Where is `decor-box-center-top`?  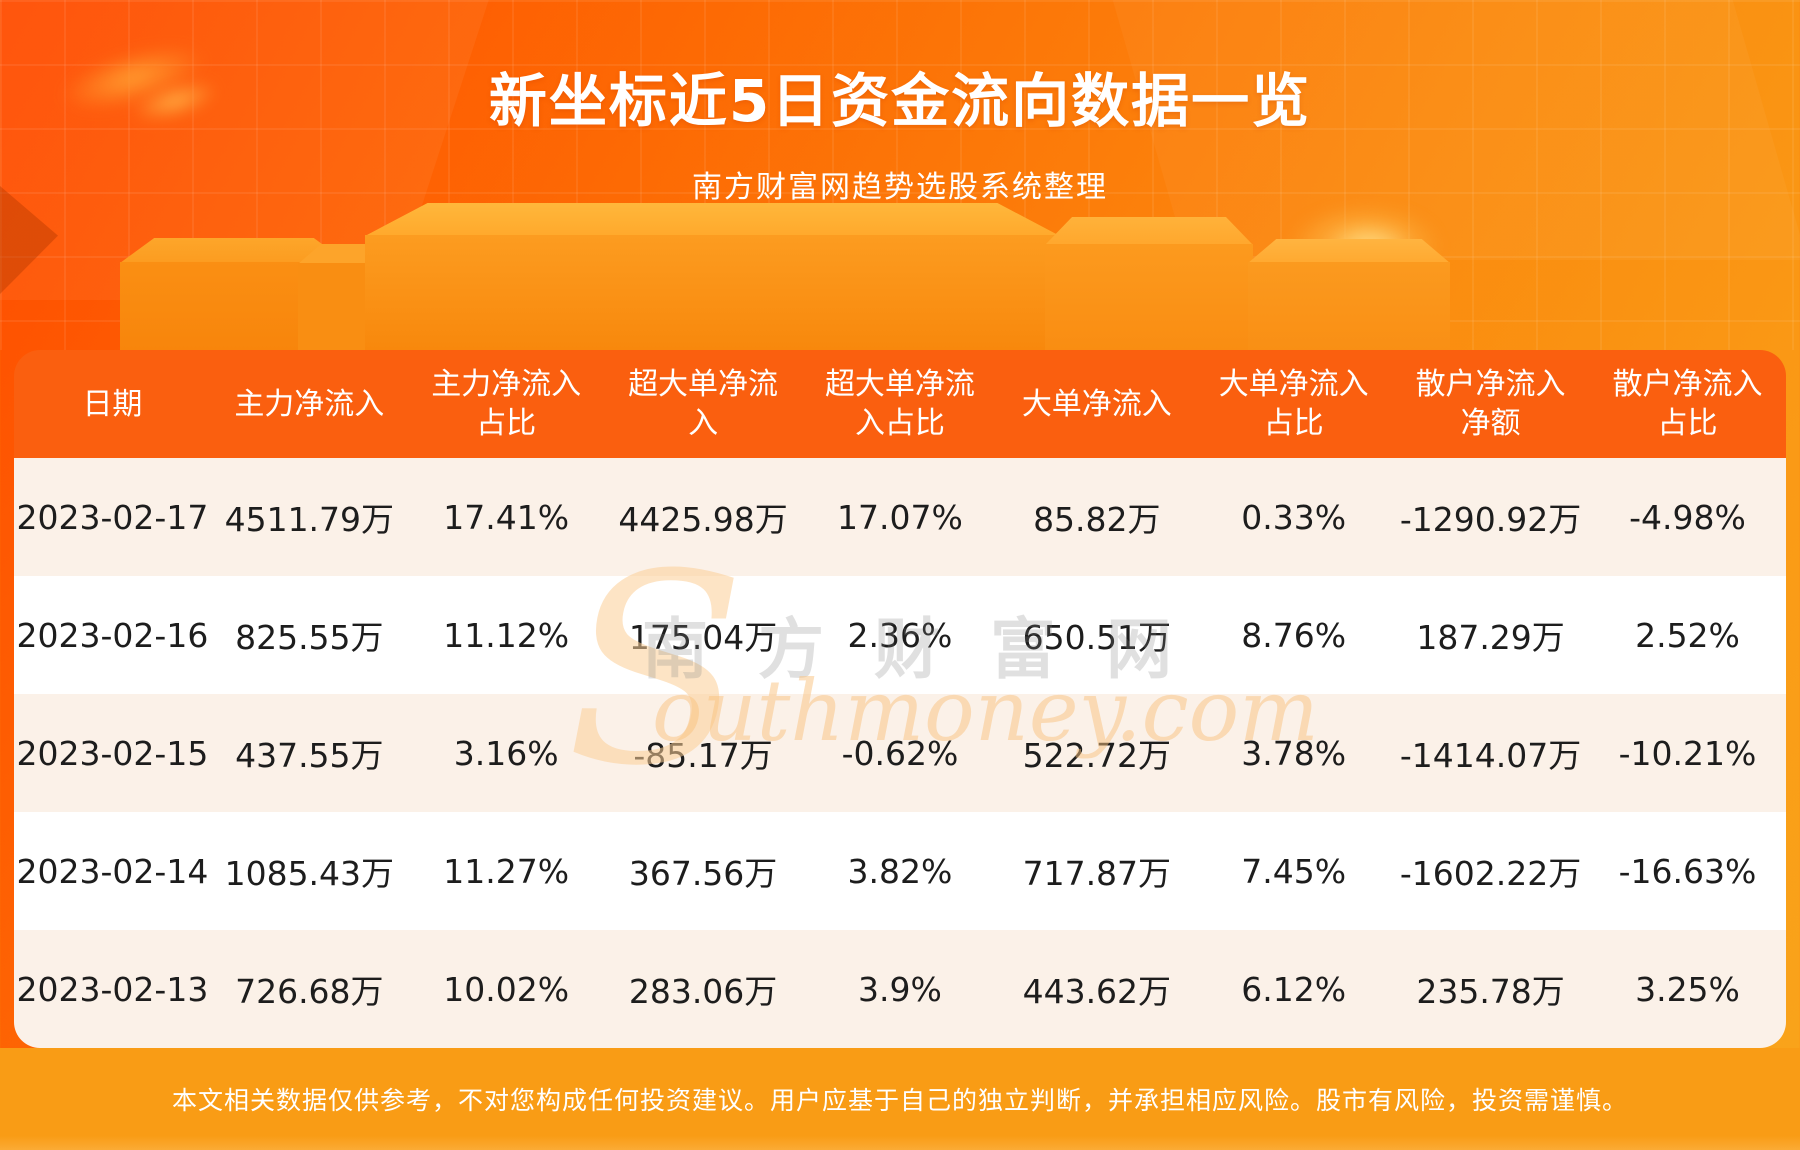
decor-box-center-top is located at coordinates (712, 219).